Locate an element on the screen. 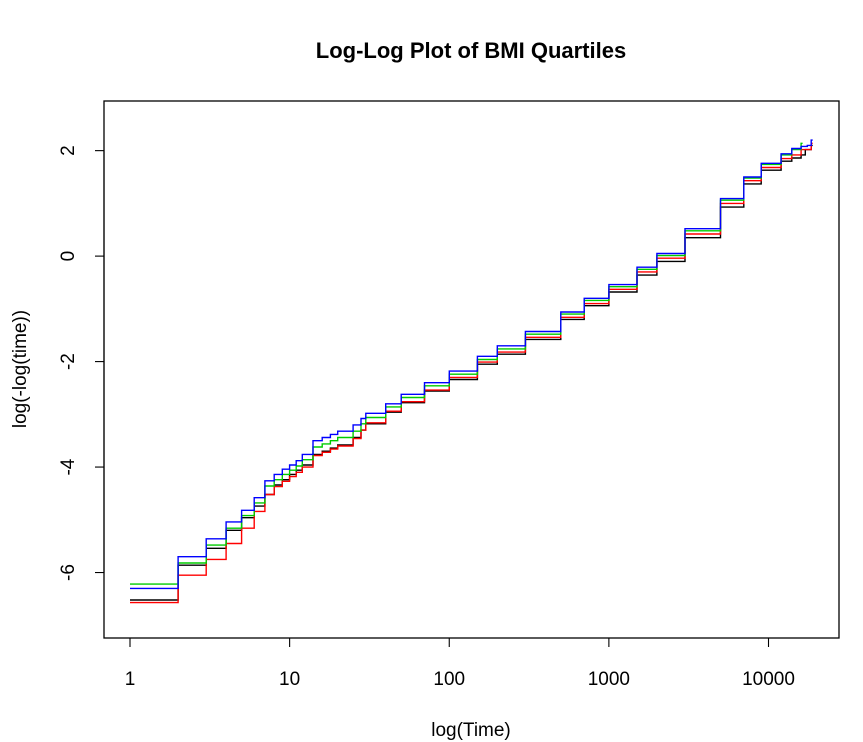  y-tick-label: -6 is located at coordinates (68, 572).